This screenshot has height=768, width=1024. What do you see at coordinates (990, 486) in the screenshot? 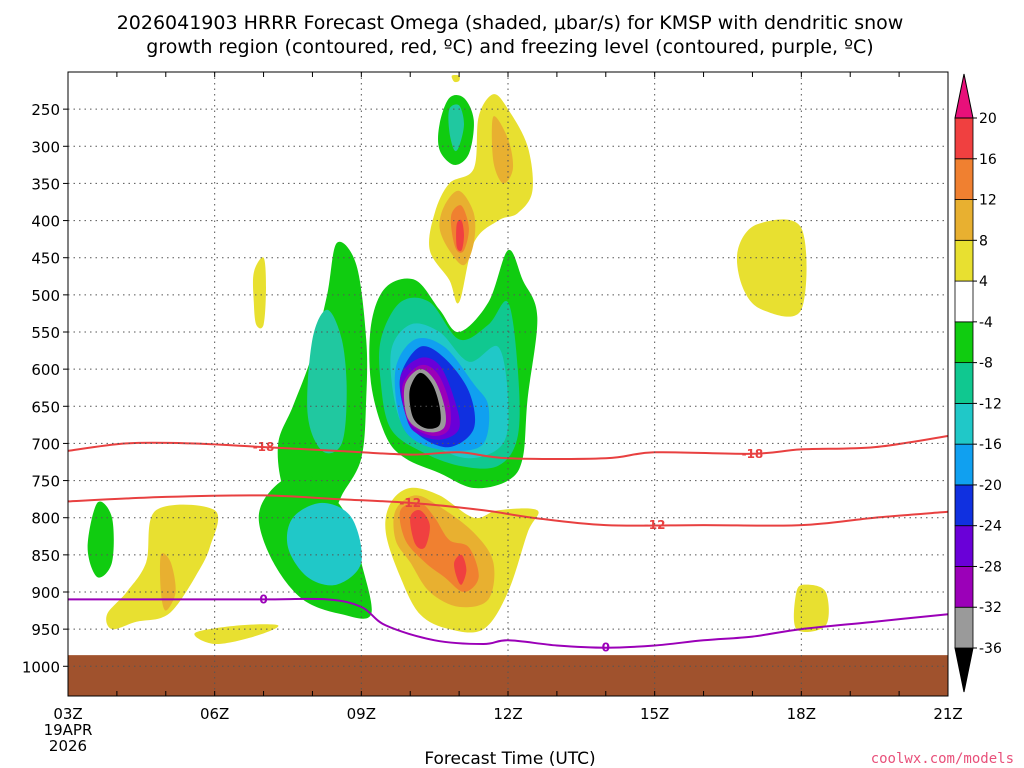
I see `colorbar-label-4: -20` at bounding box center [990, 486].